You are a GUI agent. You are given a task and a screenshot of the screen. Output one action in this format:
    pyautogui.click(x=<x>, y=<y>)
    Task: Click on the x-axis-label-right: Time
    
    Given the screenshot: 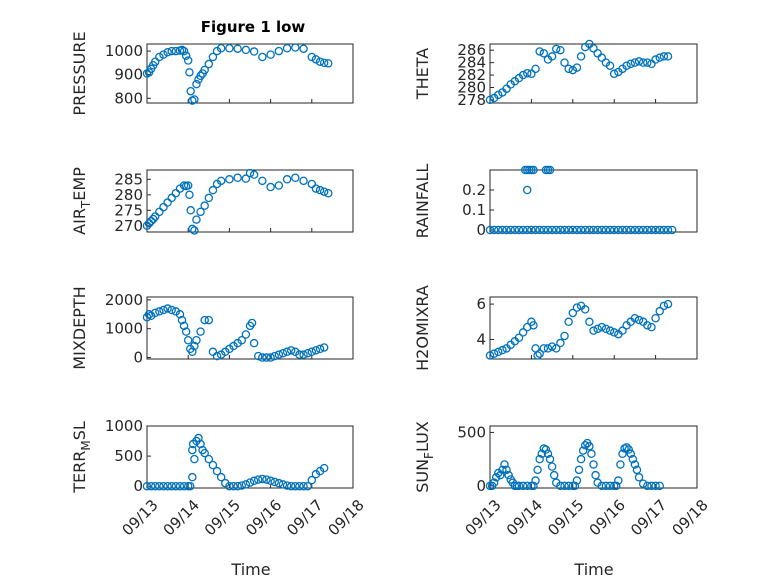 What is the action you would take?
    pyautogui.click(x=593, y=569)
    